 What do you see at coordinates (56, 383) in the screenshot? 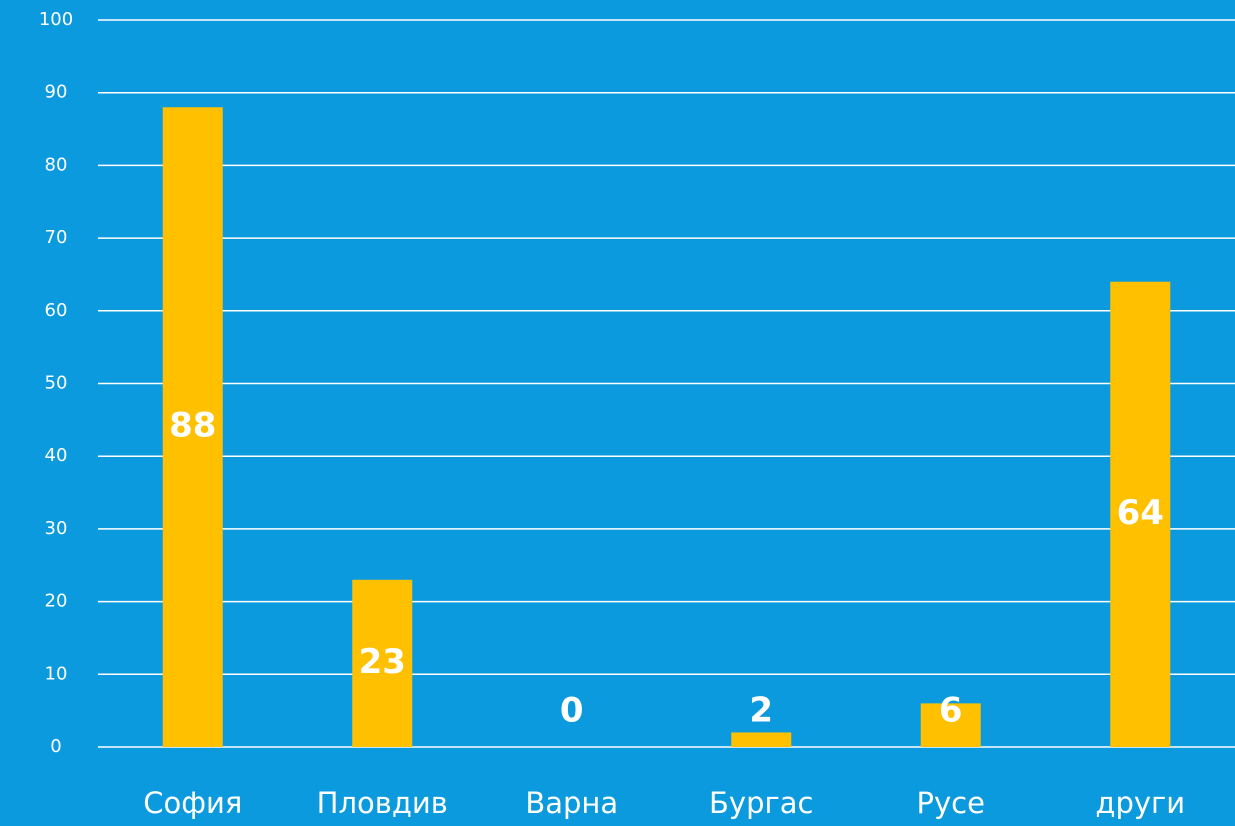
I see `y-tick-label: 50` at bounding box center [56, 383].